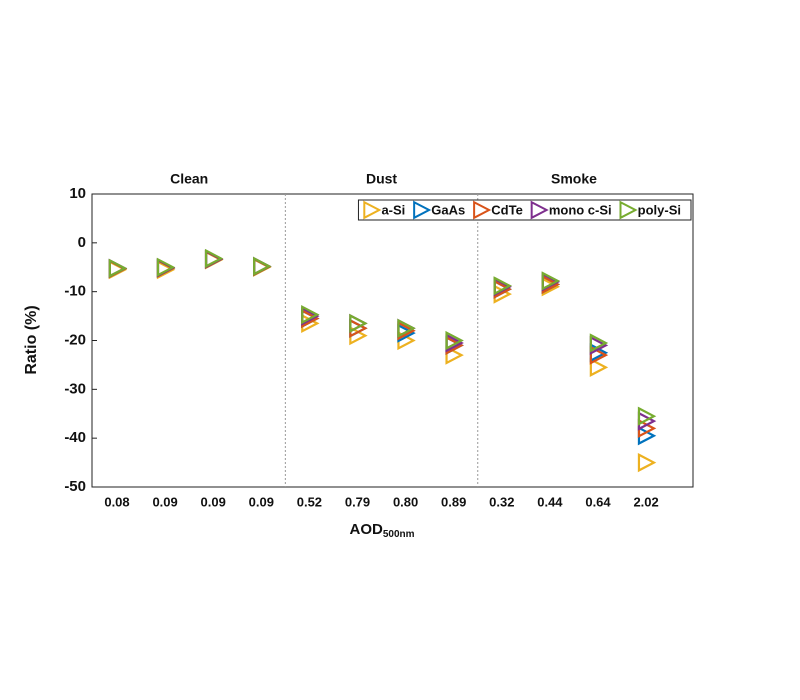 This screenshot has height=700, width=800. What do you see at coordinates (77, 193) in the screenshot?
I see `y-tick-label: 10` at bounding box center [77, 193].